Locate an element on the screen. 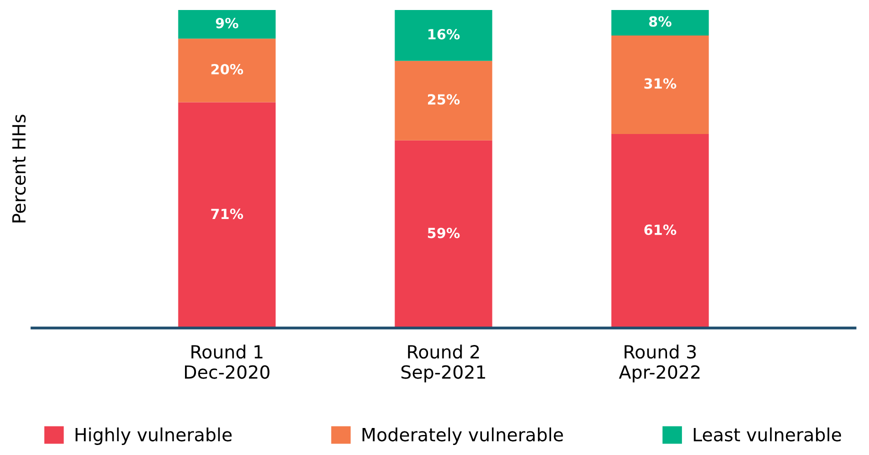  legend-label: Least vulnerable is located at coordinates (768, 434).